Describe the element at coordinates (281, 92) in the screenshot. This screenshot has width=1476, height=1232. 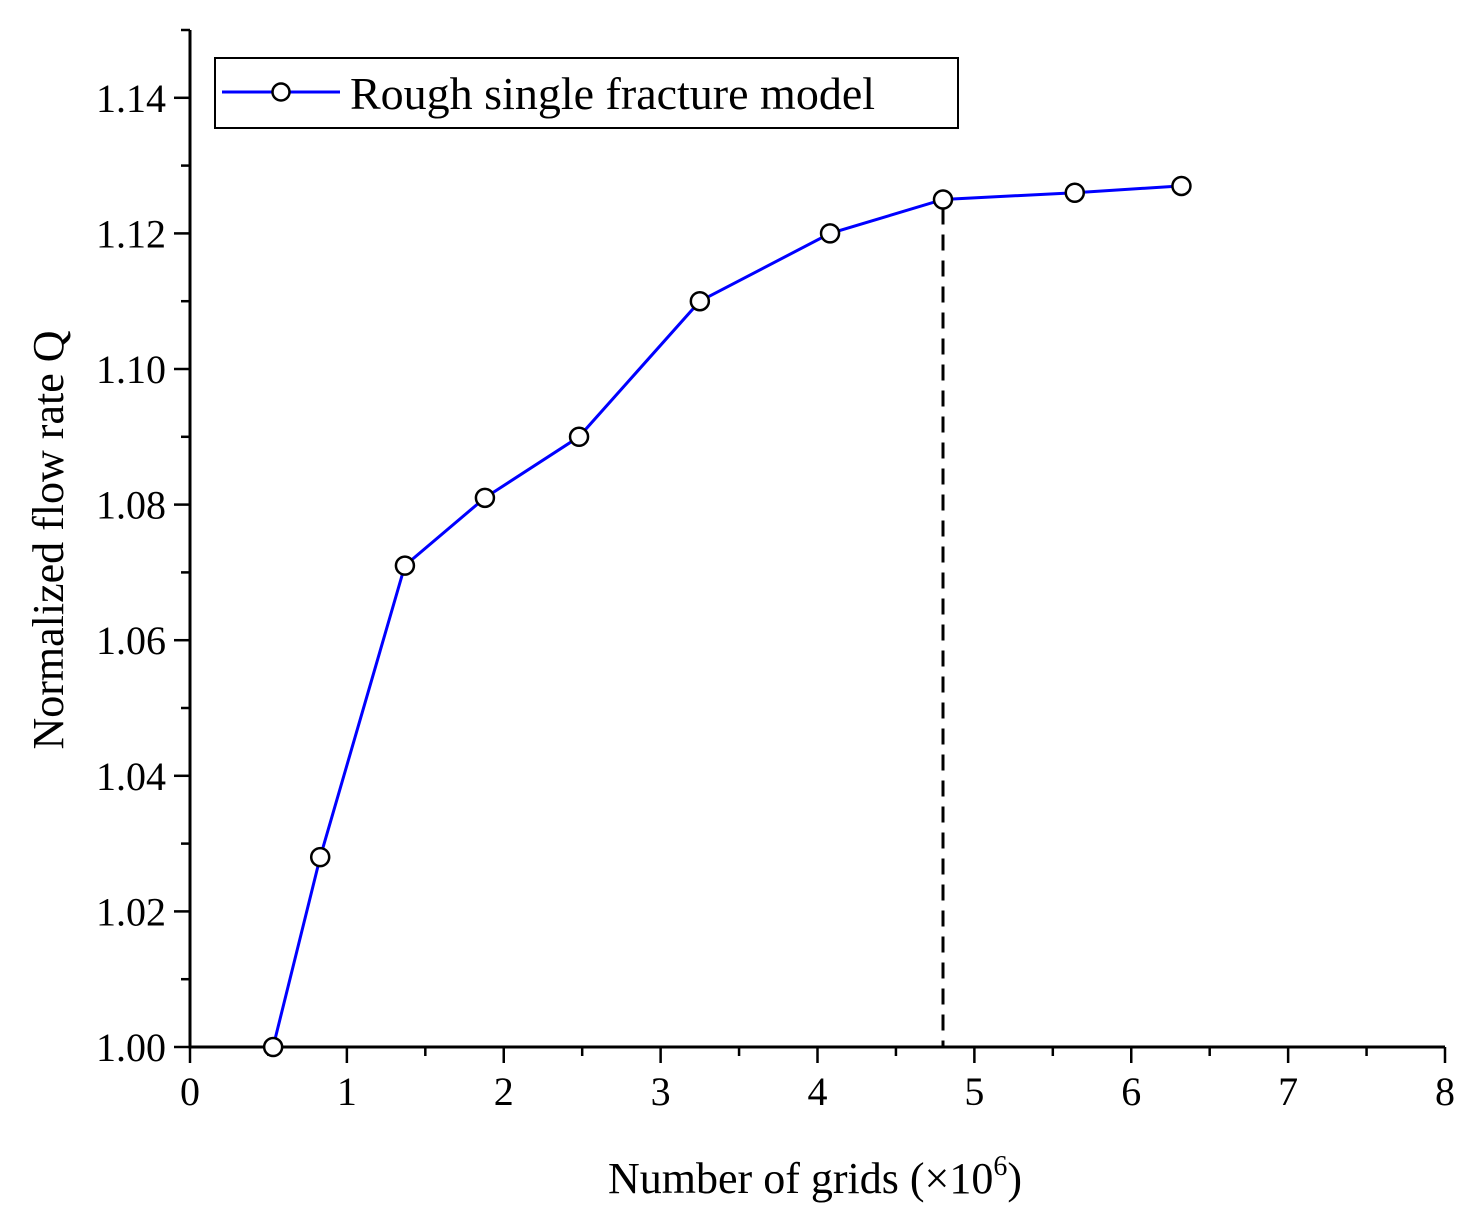
I see `legend-marker-sample` at that location.